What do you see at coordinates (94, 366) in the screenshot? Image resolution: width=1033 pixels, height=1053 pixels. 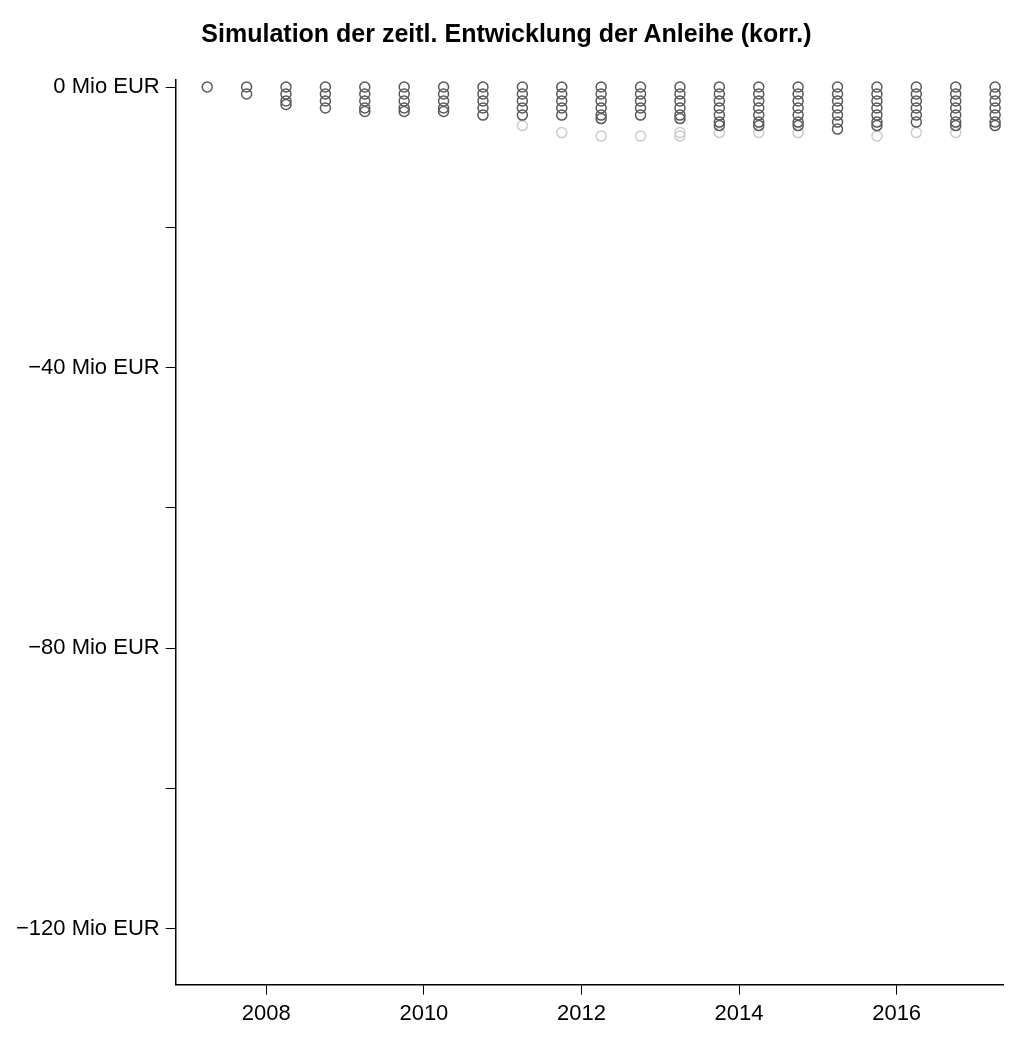 I see `y-tick-label: −40 Mio EUR` at bounding box center [94, 366].